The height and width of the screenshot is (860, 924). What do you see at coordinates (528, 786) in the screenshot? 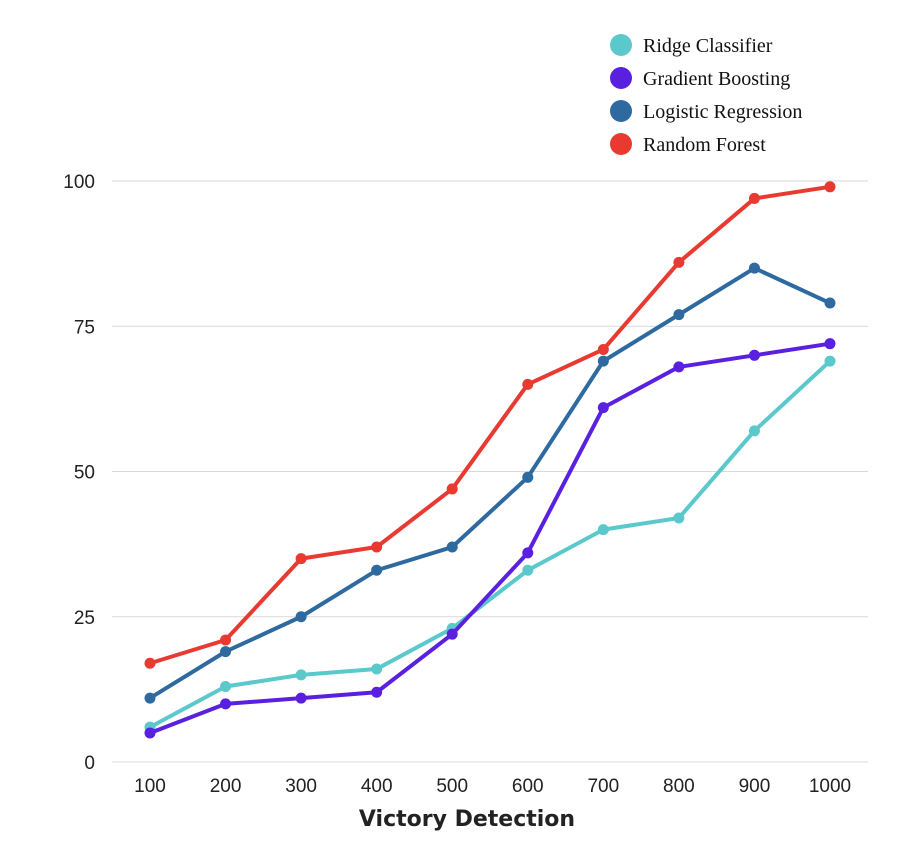
I see `x-tick-label: 600` at bounding box center [528, 786].